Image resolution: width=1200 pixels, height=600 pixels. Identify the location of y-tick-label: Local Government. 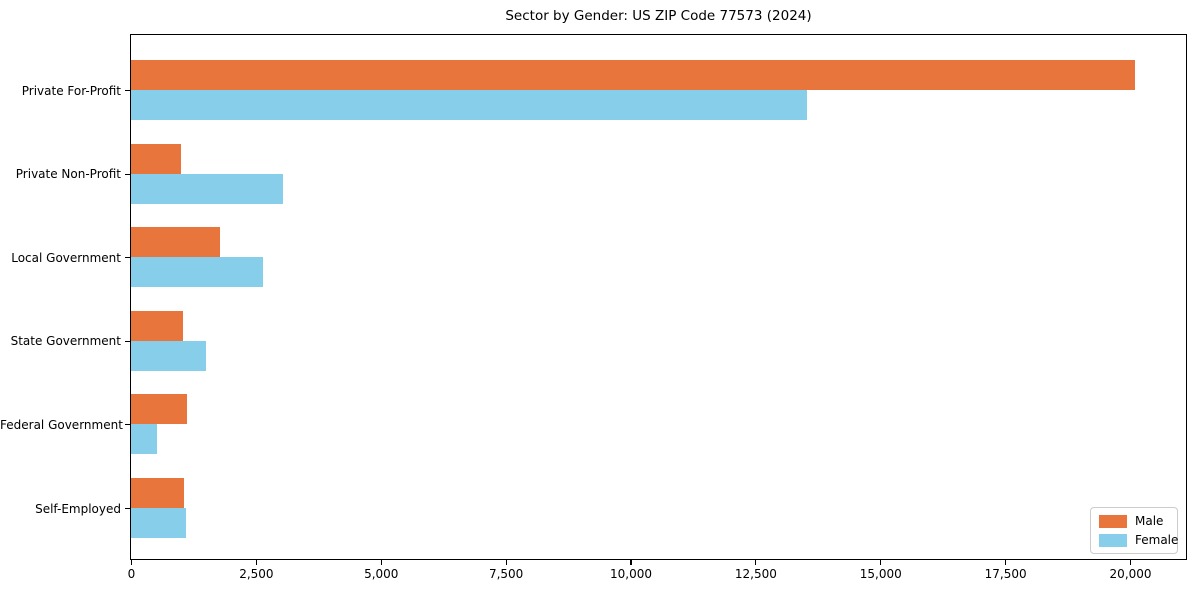
(66, 257).